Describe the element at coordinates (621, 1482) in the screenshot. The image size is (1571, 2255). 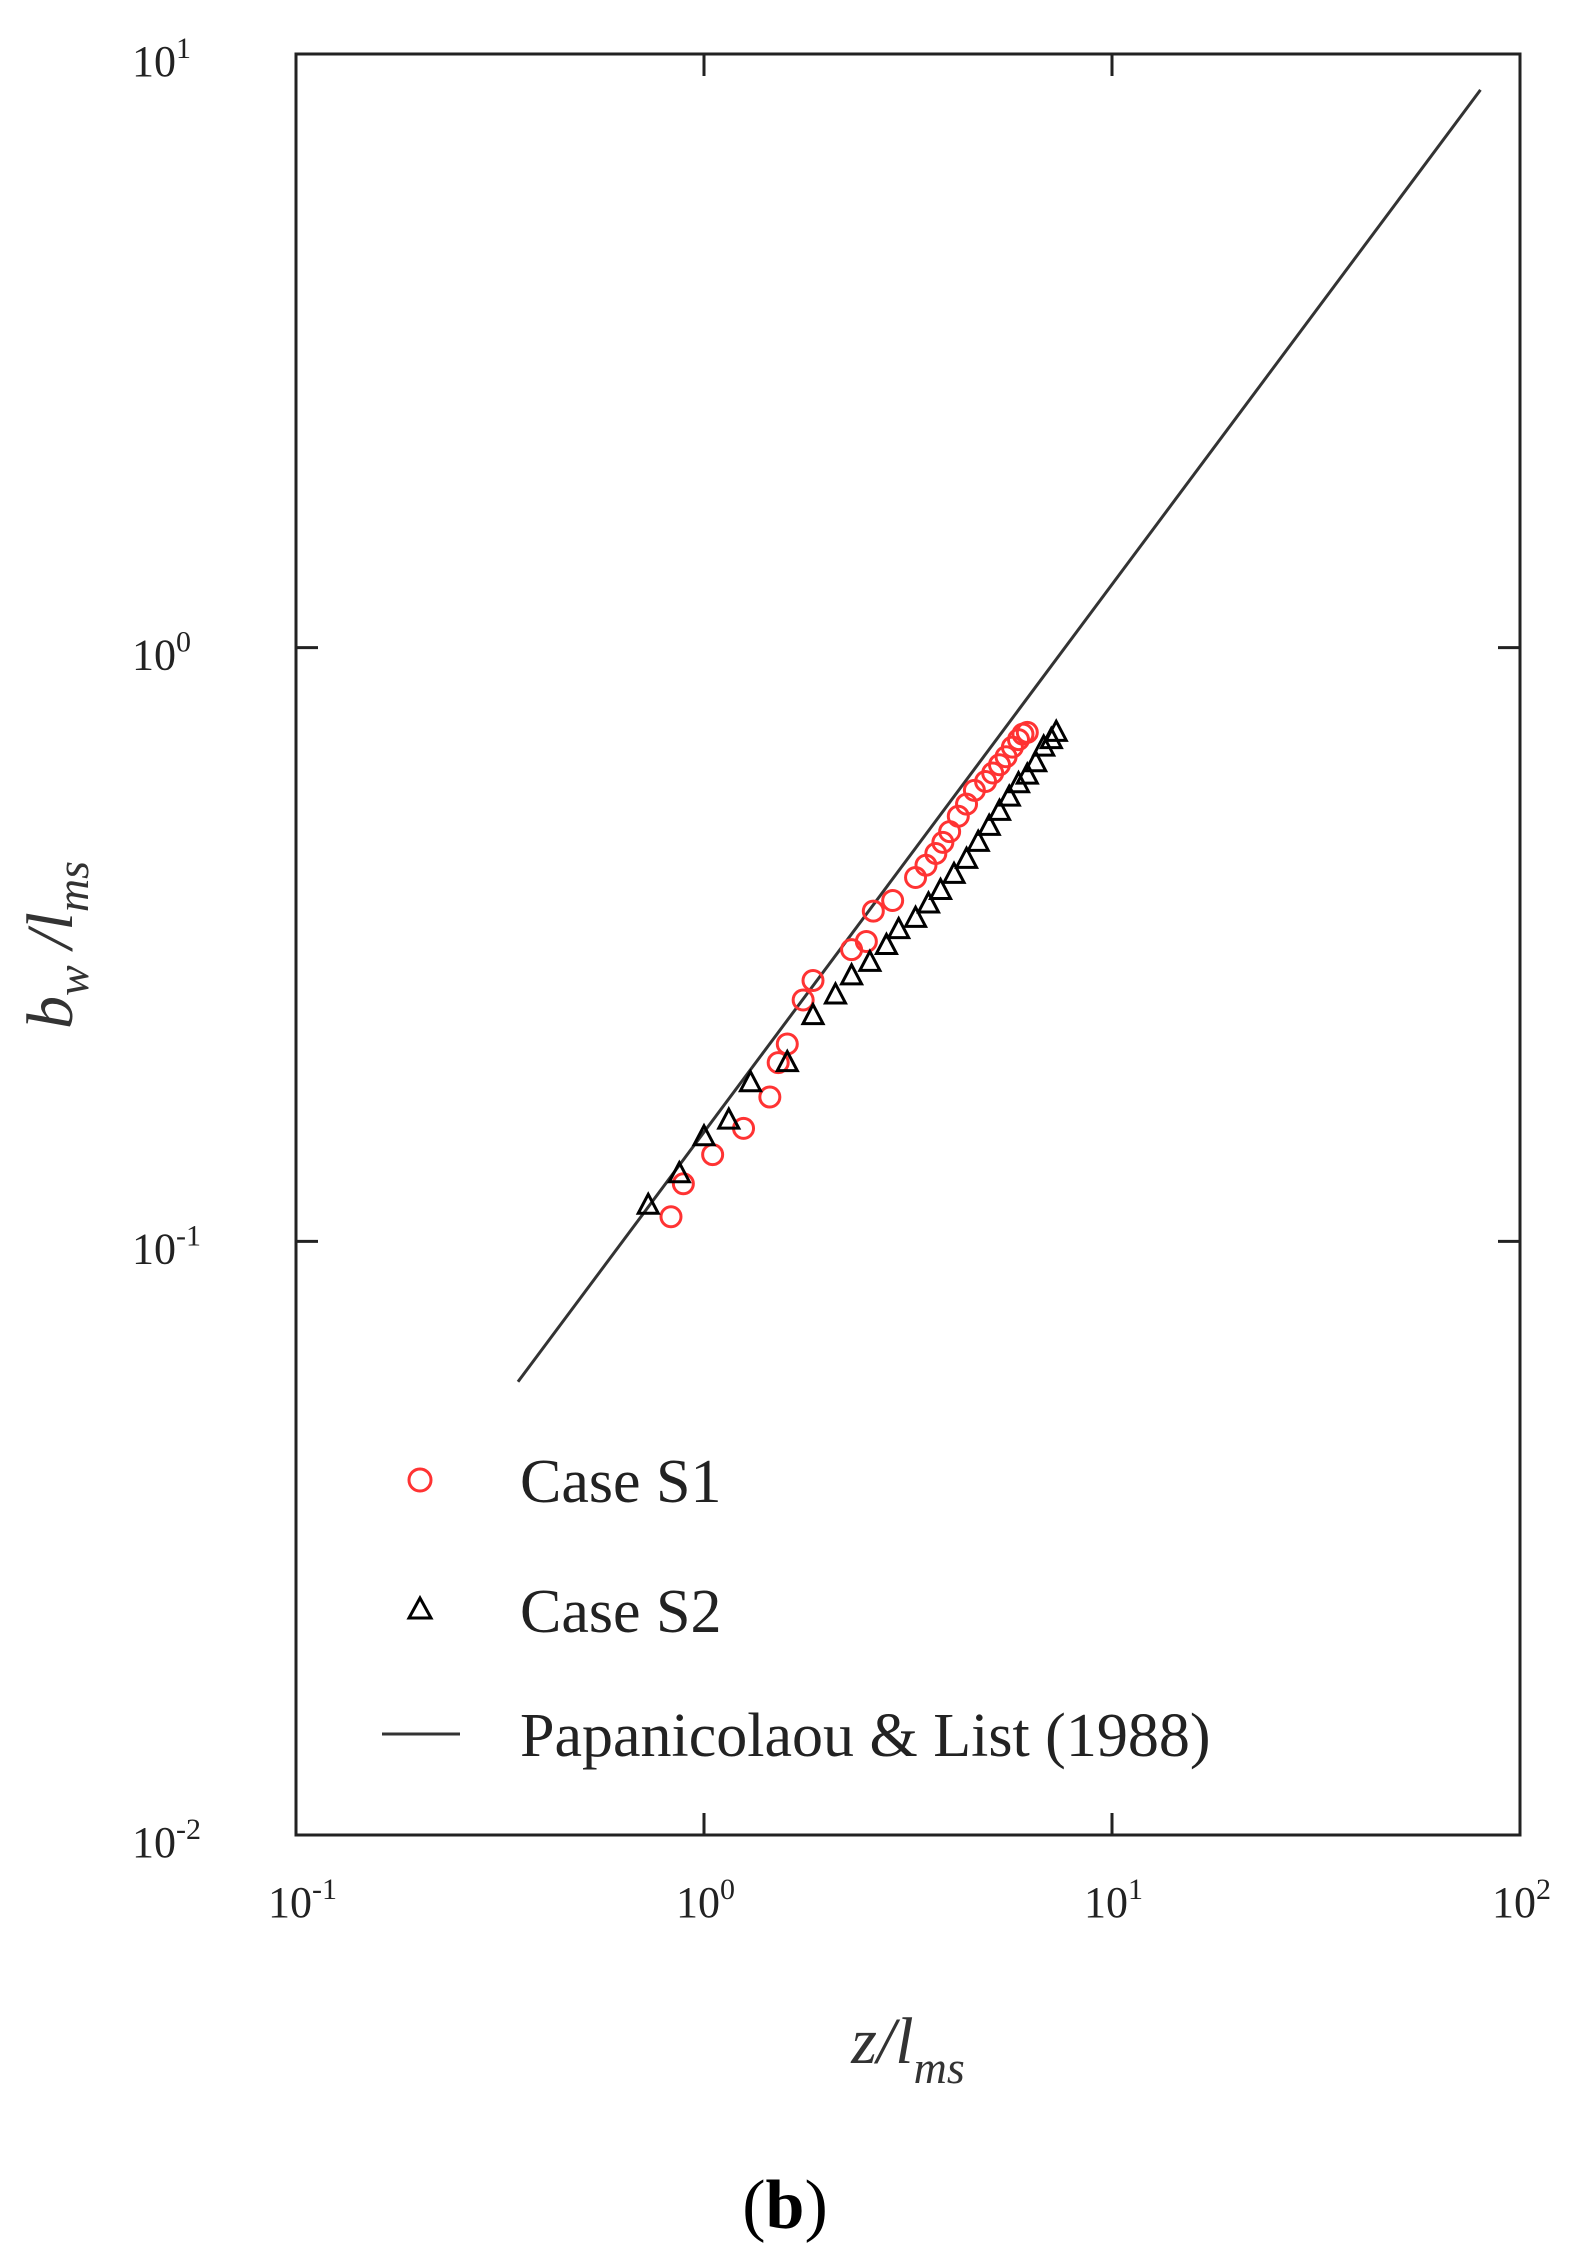
I see `legend-label-case-s1: Case S1` at that location.